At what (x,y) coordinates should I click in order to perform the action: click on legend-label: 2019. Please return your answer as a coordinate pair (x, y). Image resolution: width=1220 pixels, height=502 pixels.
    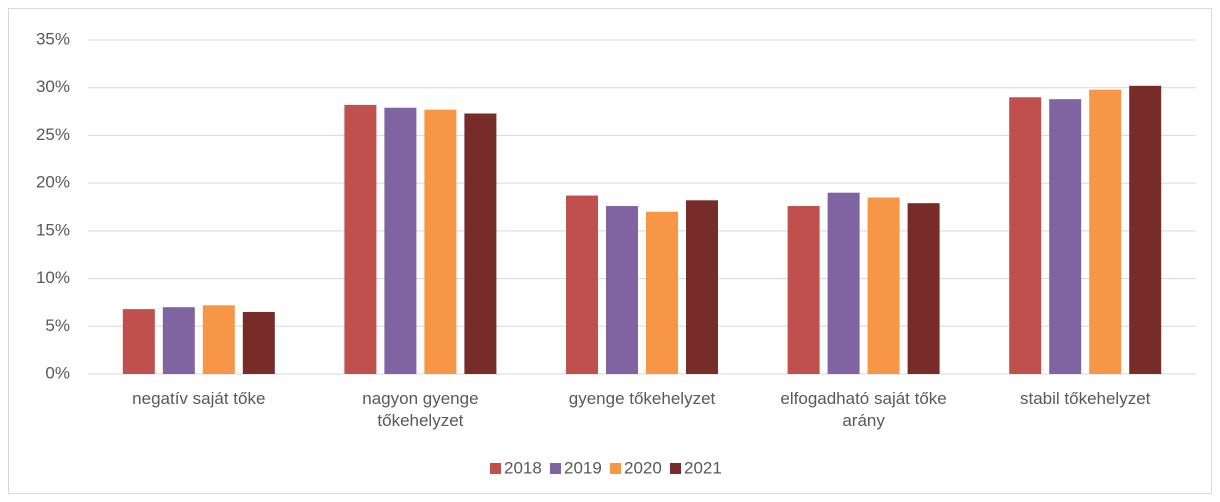
    Looking at the image, I should click on (583, 467).